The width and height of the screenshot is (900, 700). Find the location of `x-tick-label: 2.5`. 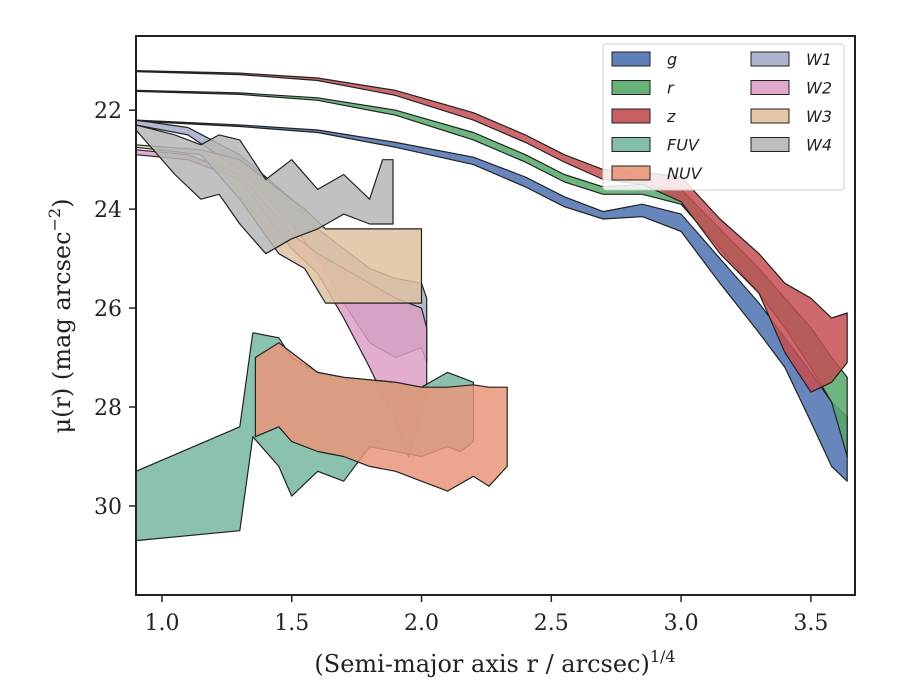

x-tick-label: 2.5 is located at coordinates (551, 623).